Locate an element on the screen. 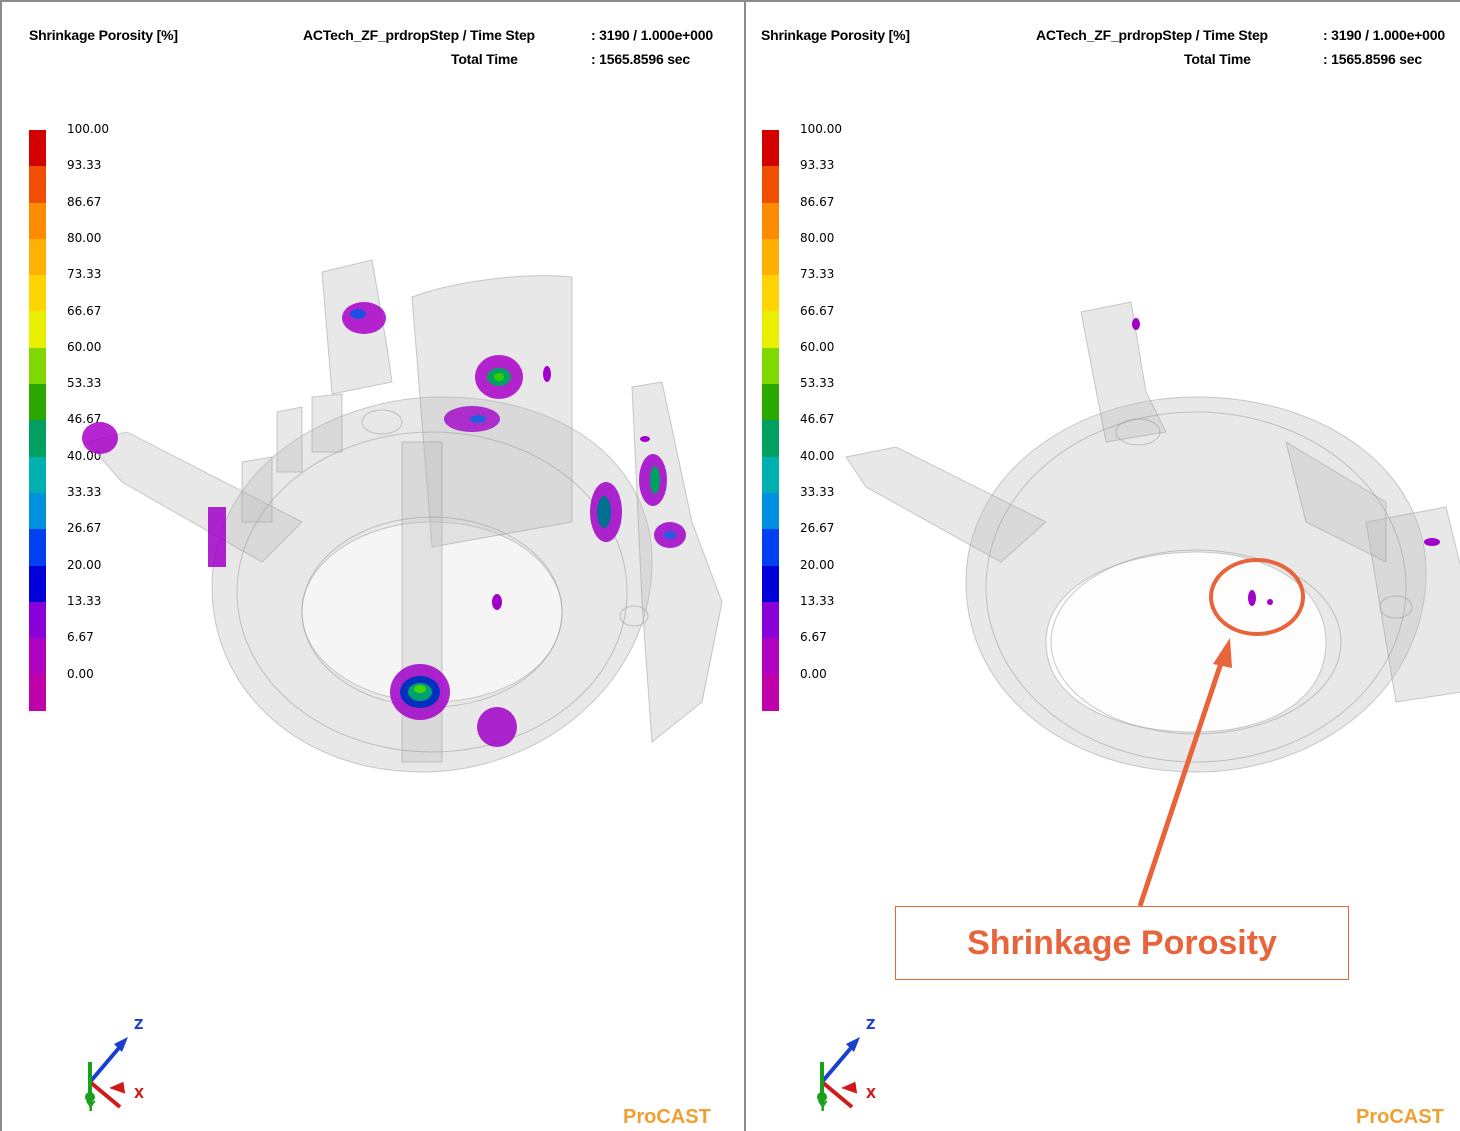  callout-box: Shrinkage Porosity is located at coordinates (1122, 943).